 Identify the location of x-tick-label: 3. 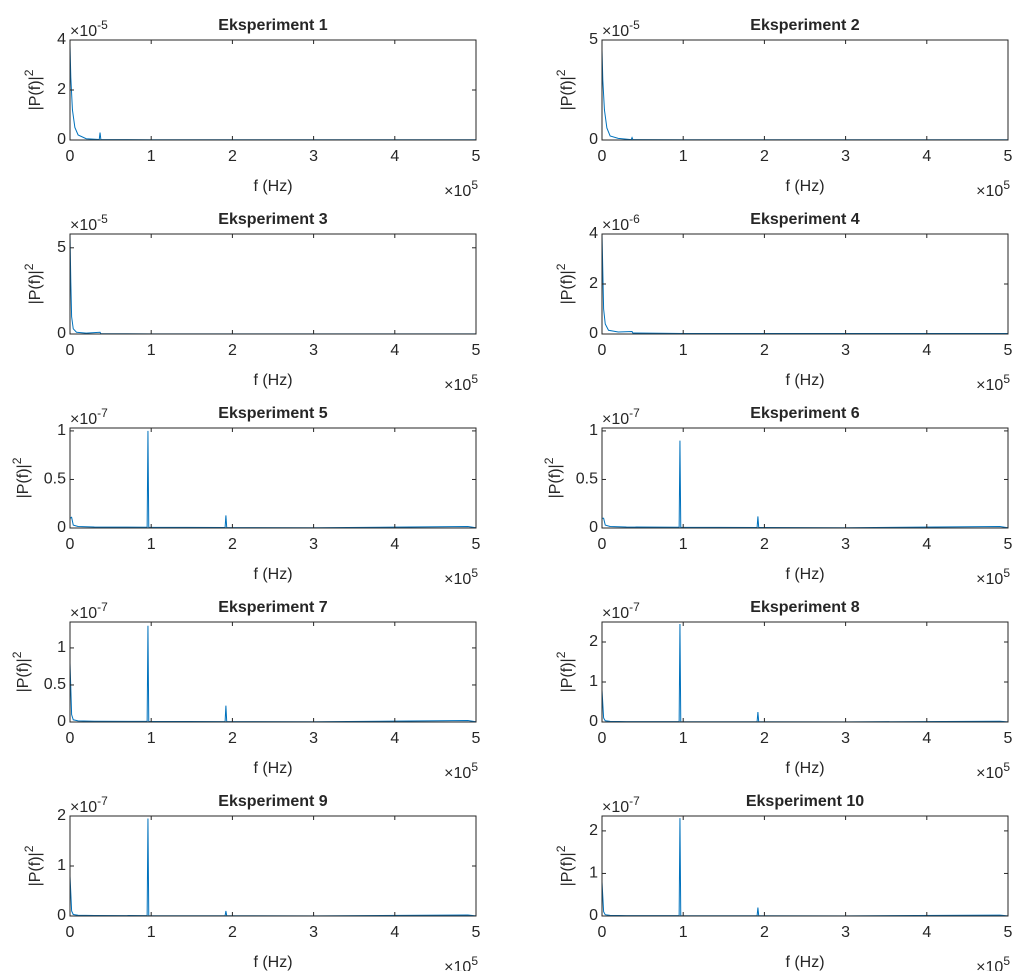
(313, 350).